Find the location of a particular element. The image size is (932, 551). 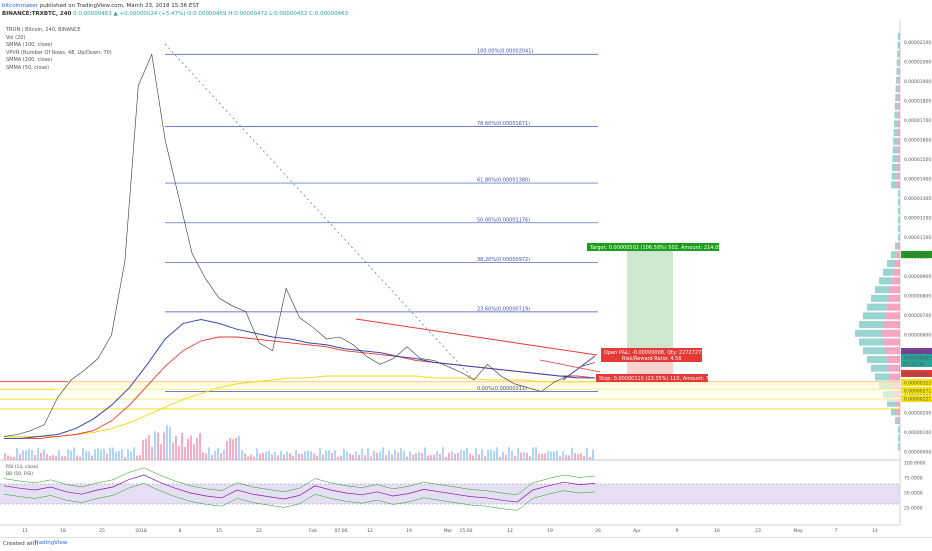

target-label-box is located at coordinates (653, 247).